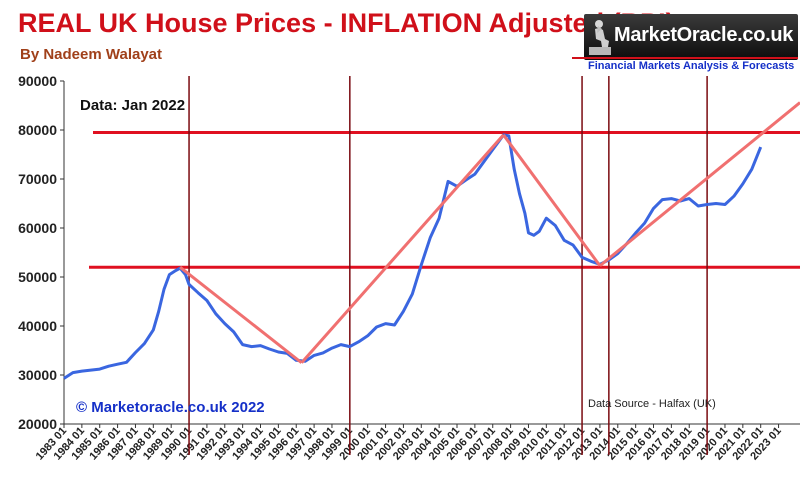  What do you see at coordinates (37, 277) in the screenshot?
I see `y-tick-label: 50000` at bounding box center [37, 277].